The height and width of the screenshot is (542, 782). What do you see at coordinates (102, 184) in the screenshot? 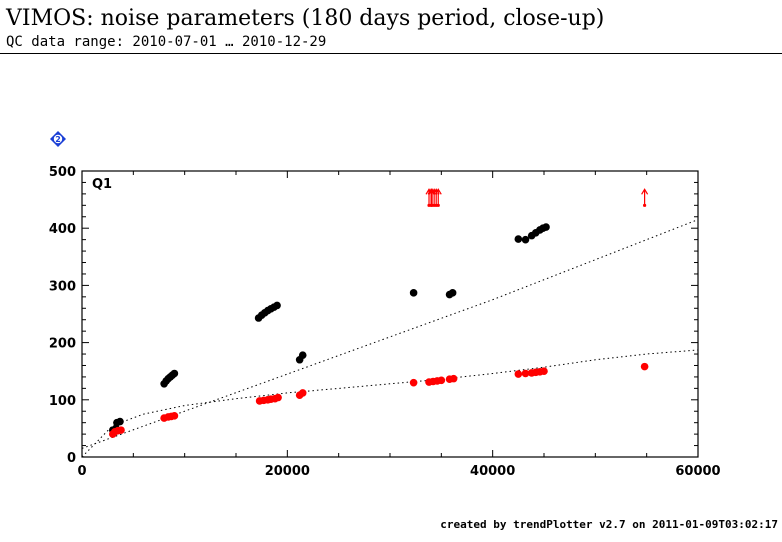
I see `panel-label: Q1` at bounding box center [102, 184].